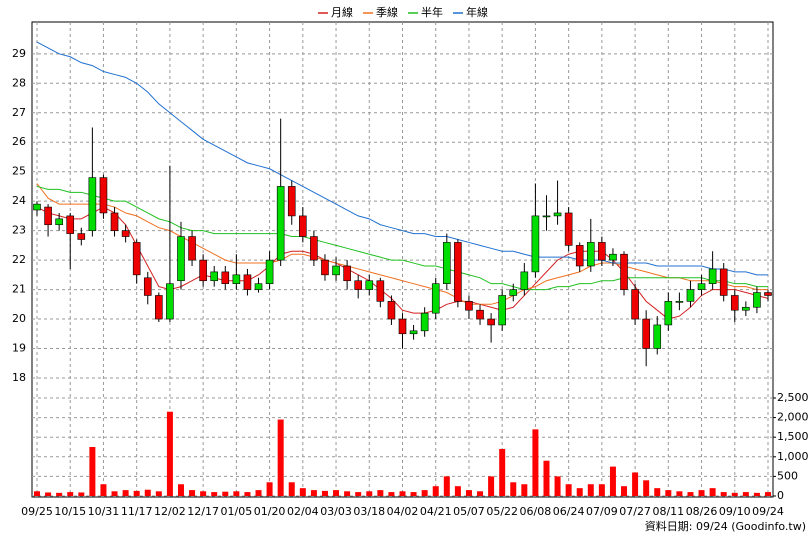  I want to click on y-tick-label: 27, so click(19, 112).